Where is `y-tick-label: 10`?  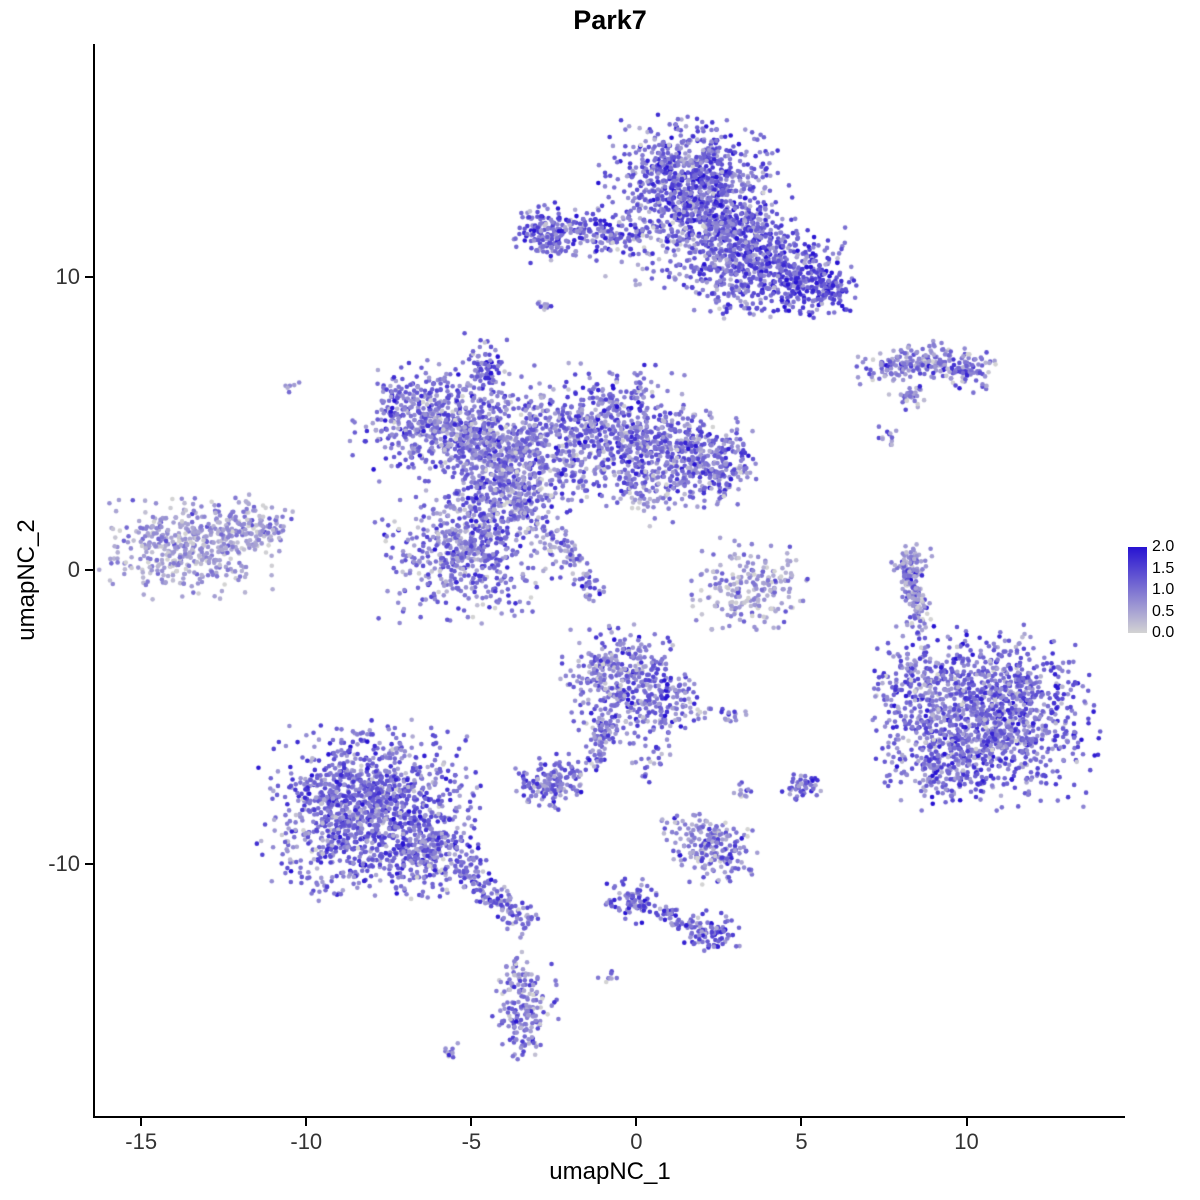
y-tick-label: 10 is located at coordinates (67, 277).